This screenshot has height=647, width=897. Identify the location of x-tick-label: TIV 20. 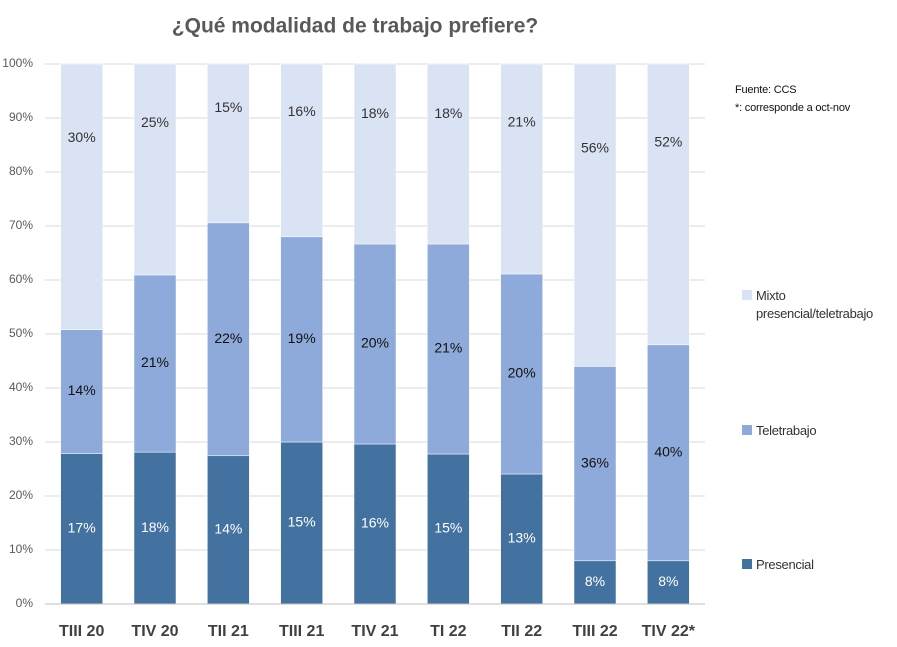
(154, 631).